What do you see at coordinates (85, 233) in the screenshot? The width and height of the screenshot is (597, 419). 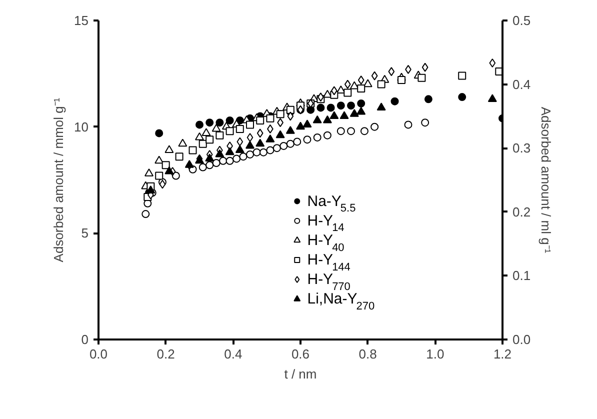 I see `y-tick-label: 5` at bounding box center [85, 233].